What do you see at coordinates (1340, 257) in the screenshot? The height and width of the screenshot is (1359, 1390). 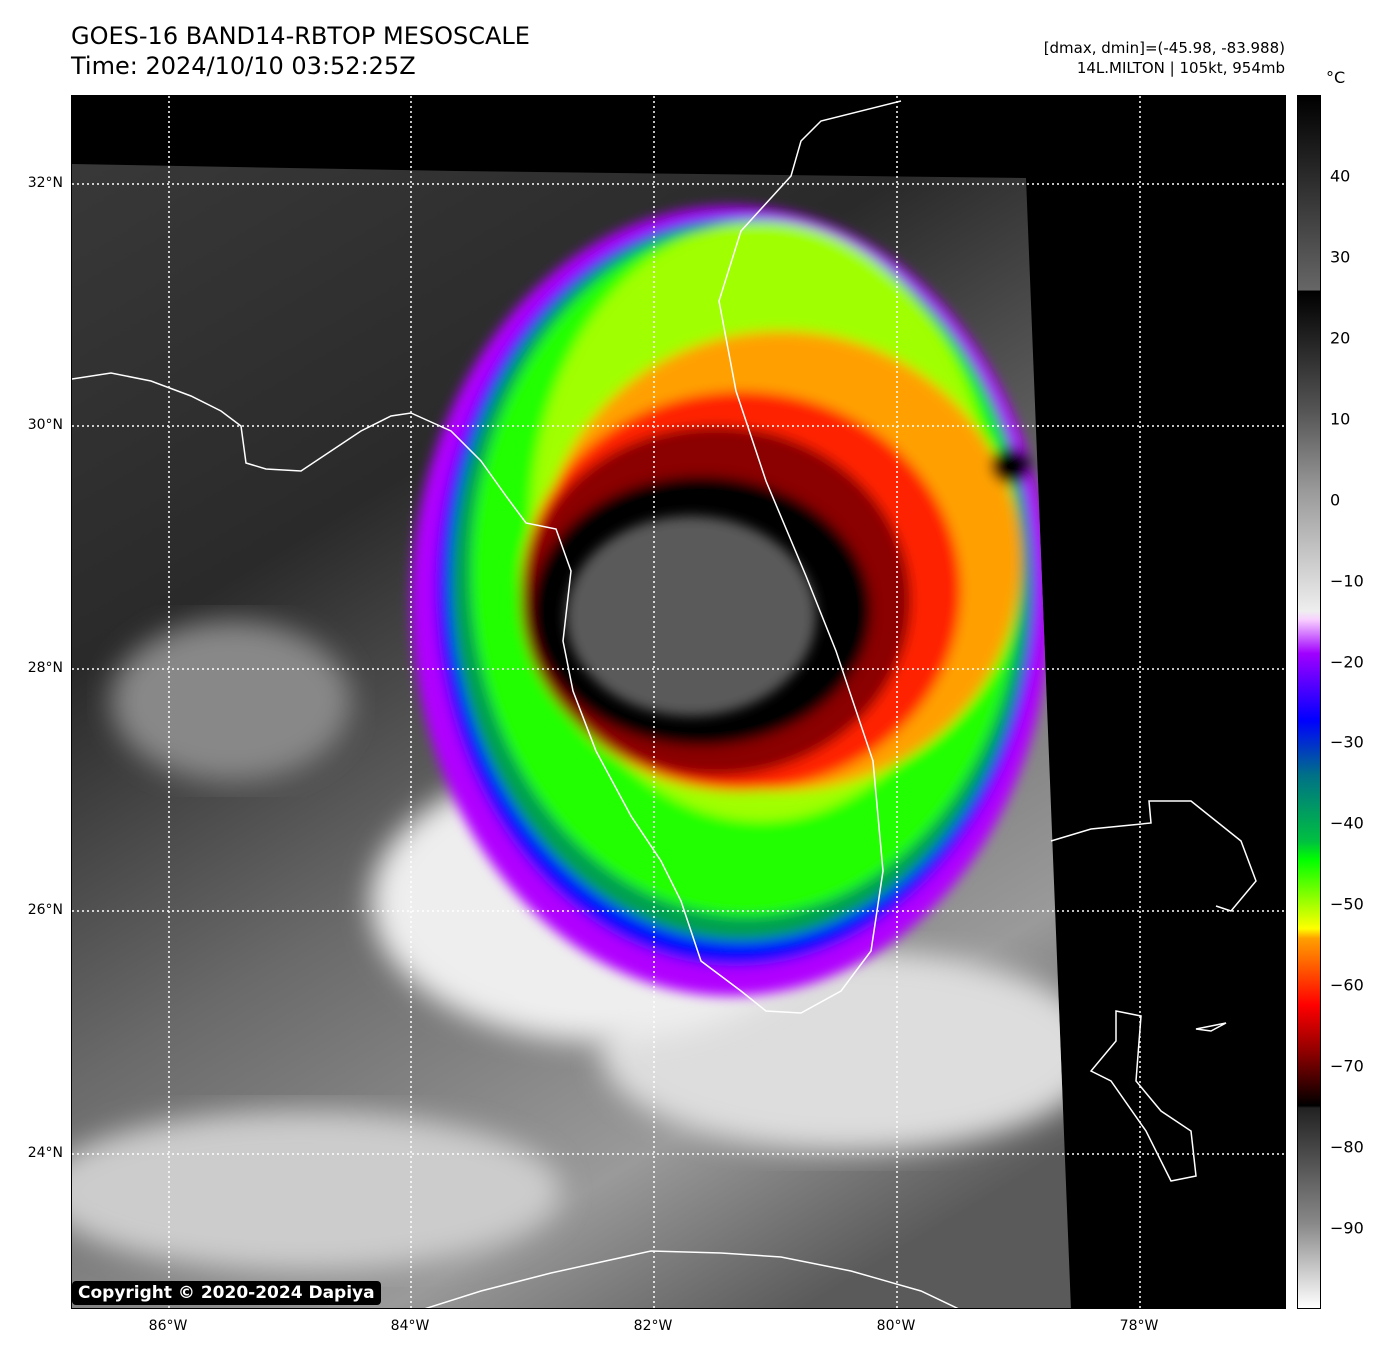 I see `colorbar-tick-label: 30` at bounding box center [1340, 257].